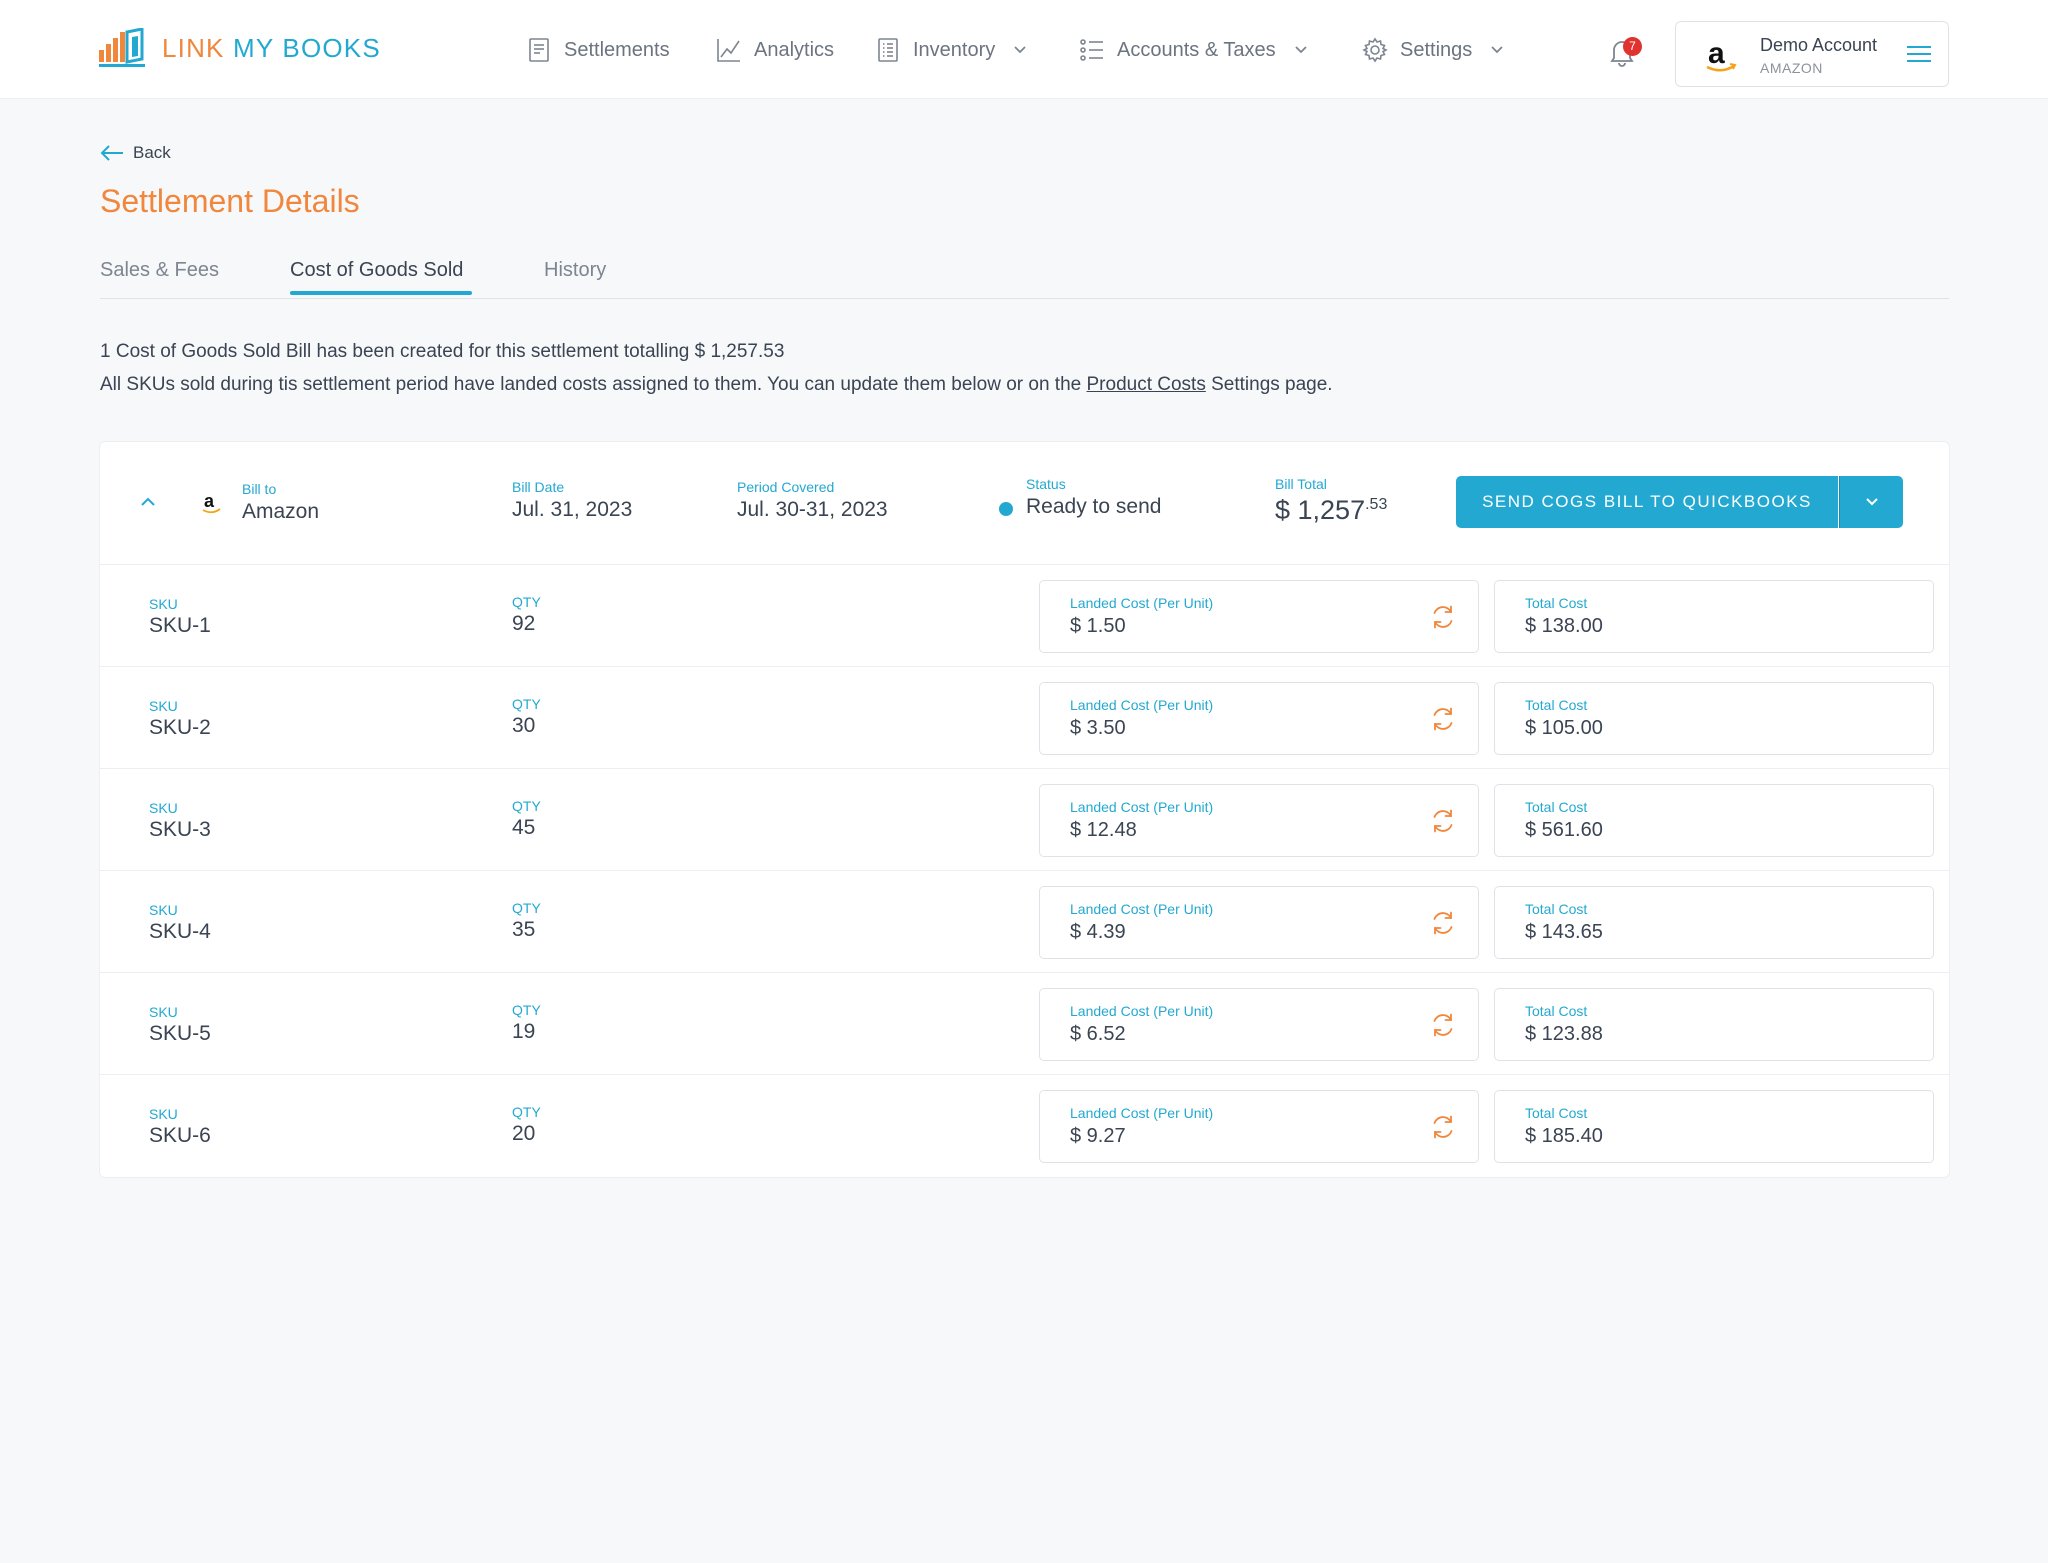 The height and width of the screenshot is (1563, 2048). I want to click on landed-cost-value: $ 4.39, so click(1098, 932).